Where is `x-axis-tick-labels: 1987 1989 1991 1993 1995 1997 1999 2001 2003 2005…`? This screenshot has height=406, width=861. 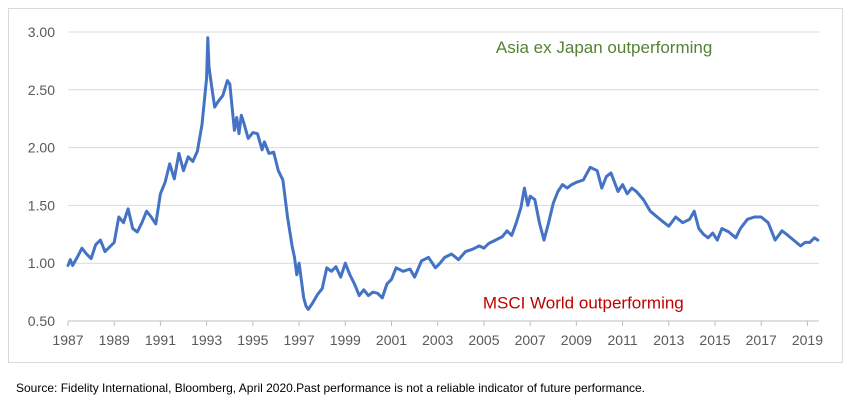 x-axis-tick-labels: 1987 1989 1991 1993 1995 1997 1999 2001 2003 2005… is located at coordinates (437, 340).